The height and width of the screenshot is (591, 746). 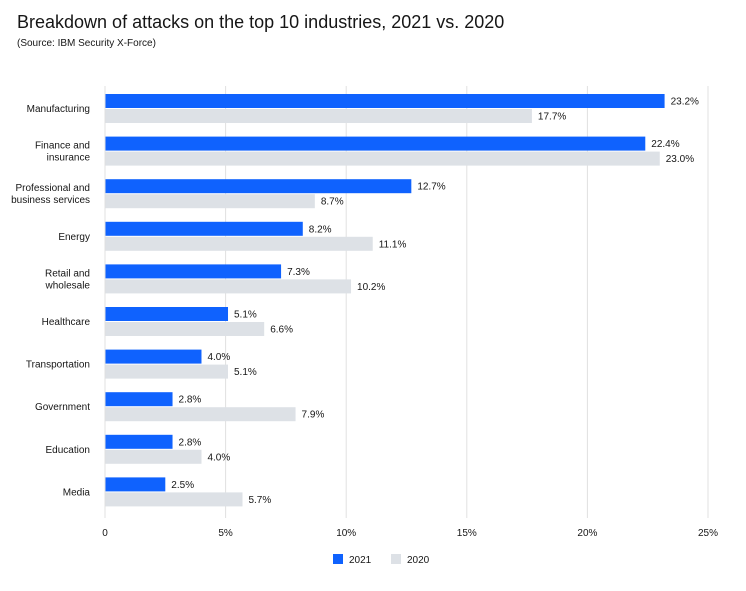 I want to click on category-label: Media, so click(x=77, y=492).